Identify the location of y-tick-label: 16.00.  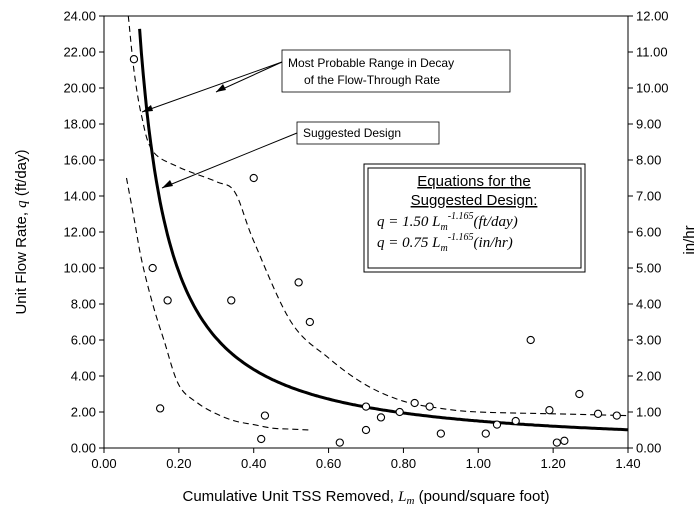
(79, 160).